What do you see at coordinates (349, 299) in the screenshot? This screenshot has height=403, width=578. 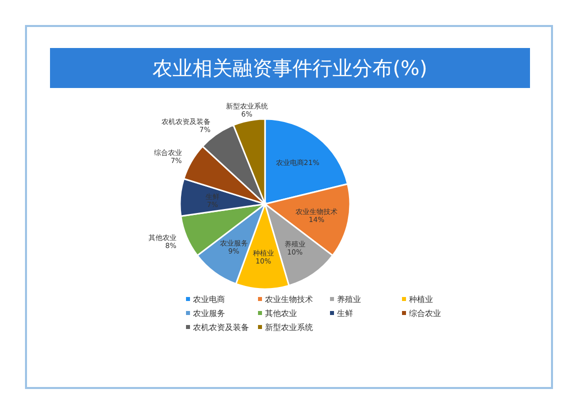 I see `legend-label: 养殖业` at bounding box center [349, 299].